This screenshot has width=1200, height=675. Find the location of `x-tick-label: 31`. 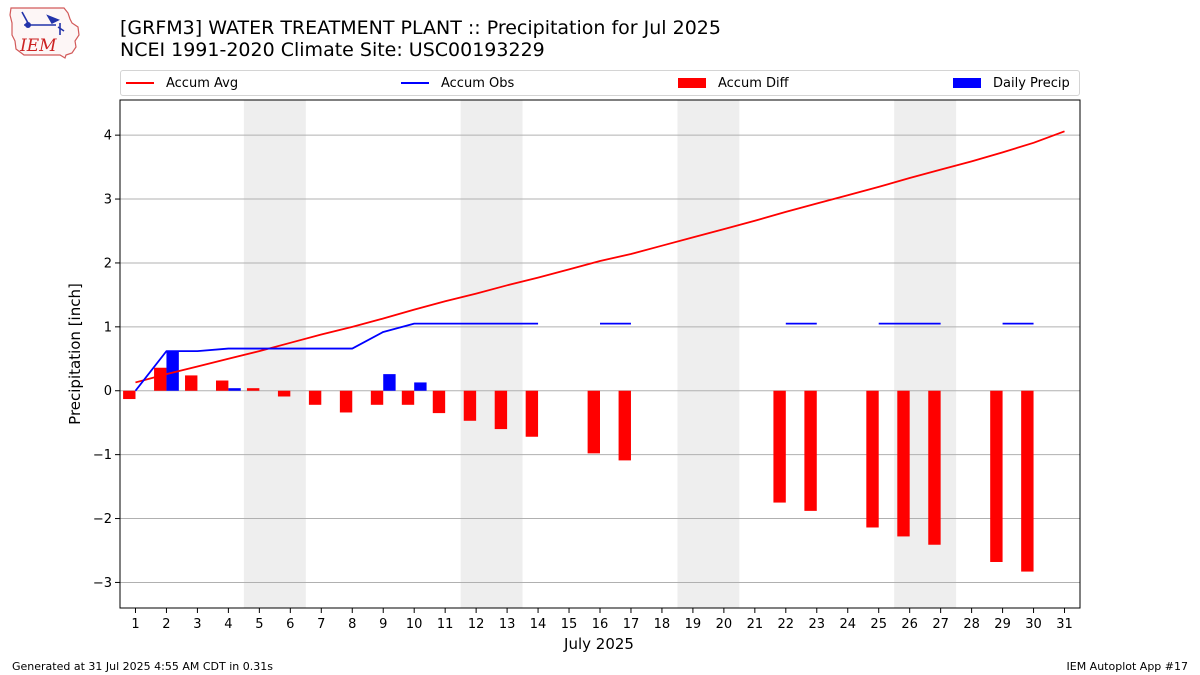

x-tick-label: 31 is located at coordinates (1064, 624).